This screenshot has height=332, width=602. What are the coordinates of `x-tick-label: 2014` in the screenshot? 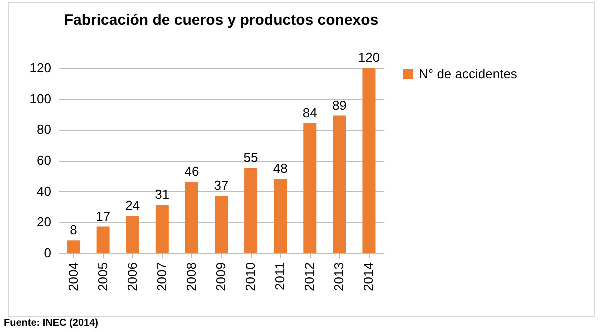 It's located at (368, 277).